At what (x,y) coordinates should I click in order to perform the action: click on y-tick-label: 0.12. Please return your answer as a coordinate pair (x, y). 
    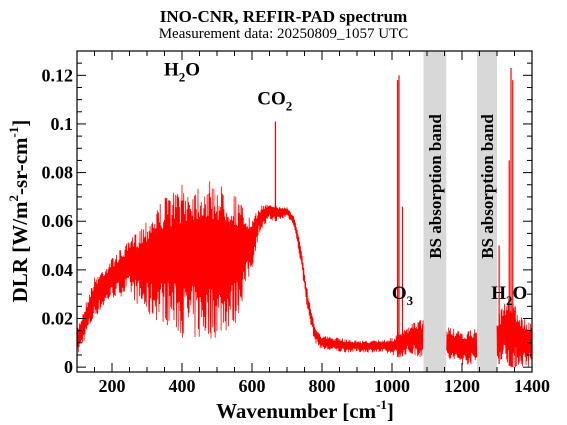
    Looking at the image, I should click on (58, 75).